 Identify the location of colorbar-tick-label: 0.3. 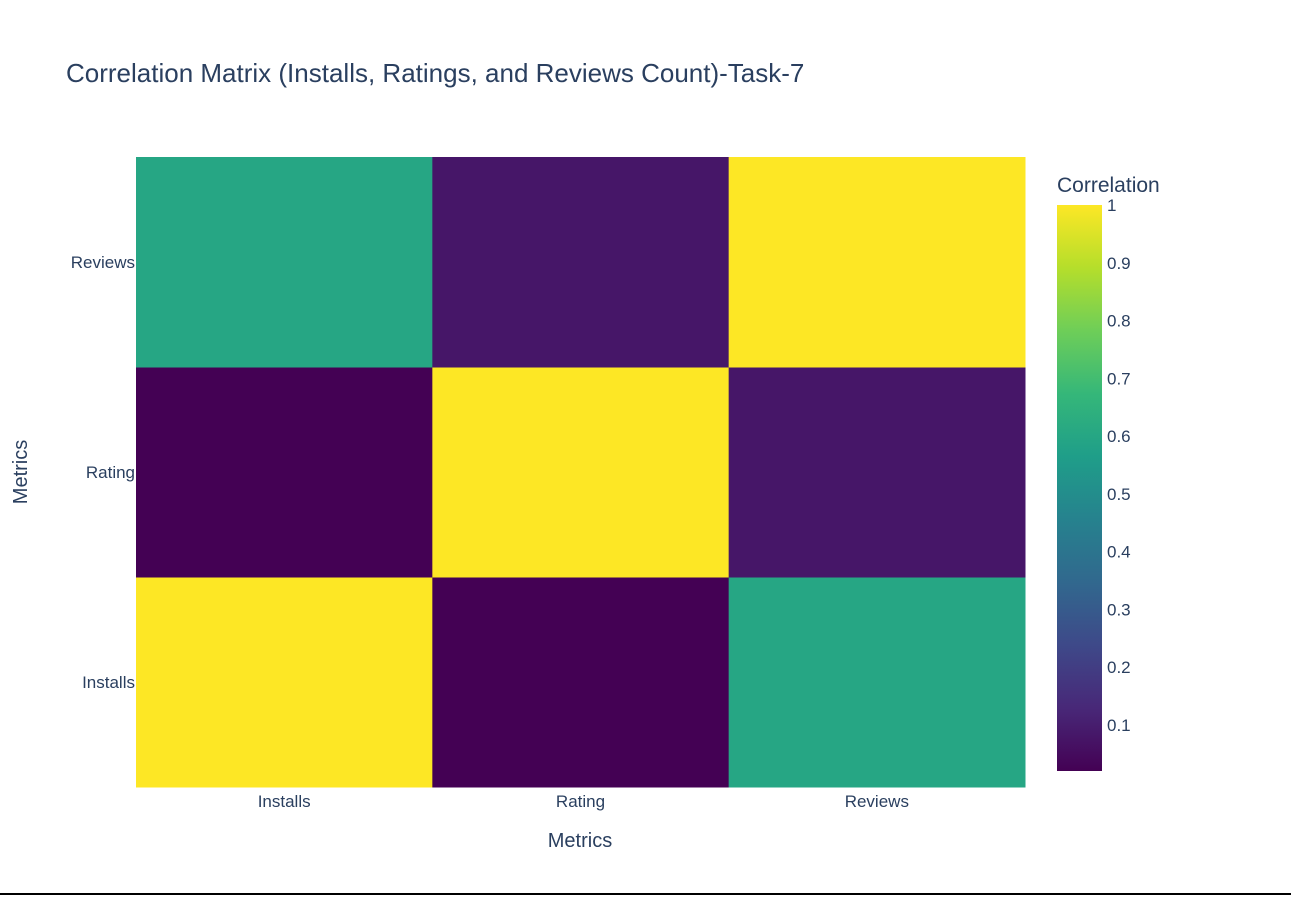
(1119, 609).